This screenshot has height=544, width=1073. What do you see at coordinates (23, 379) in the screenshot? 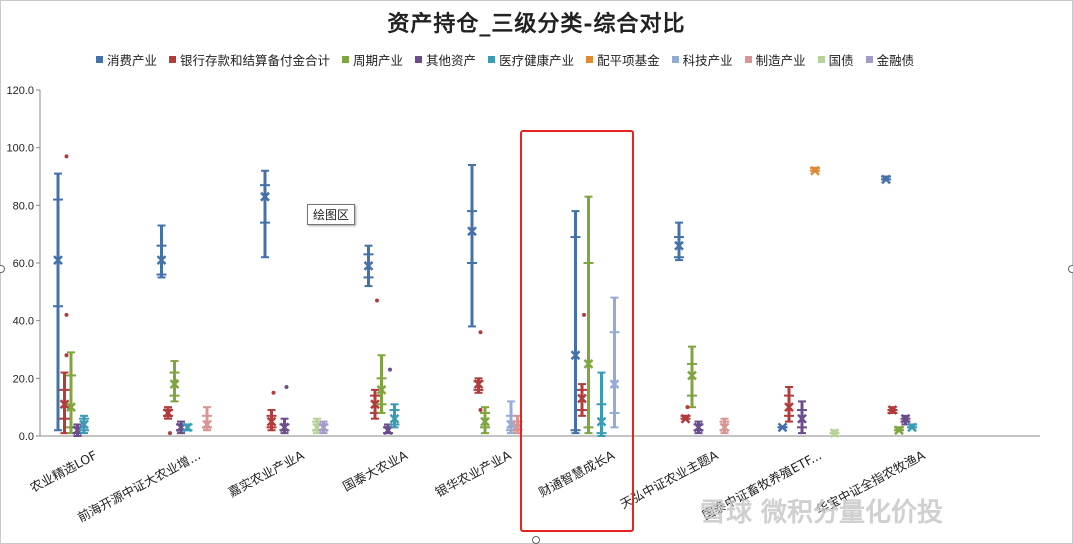
I see `y-tick-label: 20.0` at bounding box center [23, 379].